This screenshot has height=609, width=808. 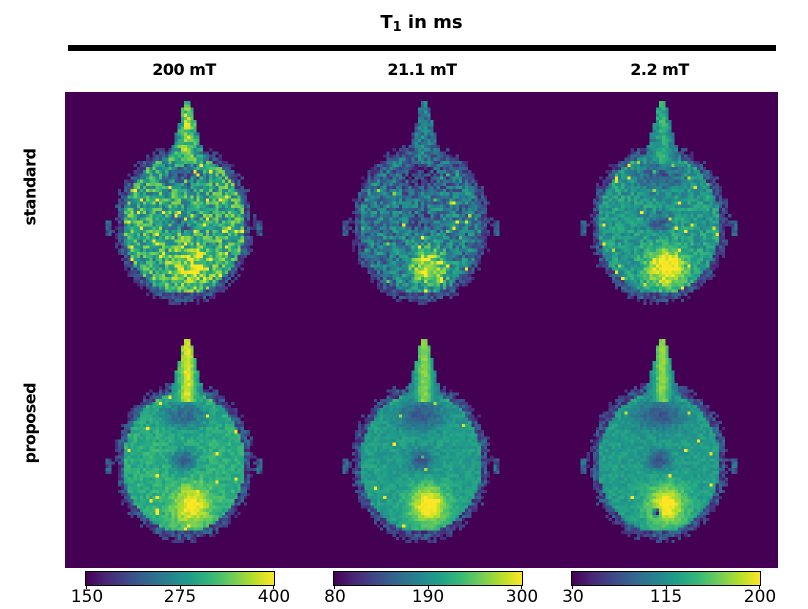 I want to click on colorbar-tick-label: 115, so click(x=666, y=597).